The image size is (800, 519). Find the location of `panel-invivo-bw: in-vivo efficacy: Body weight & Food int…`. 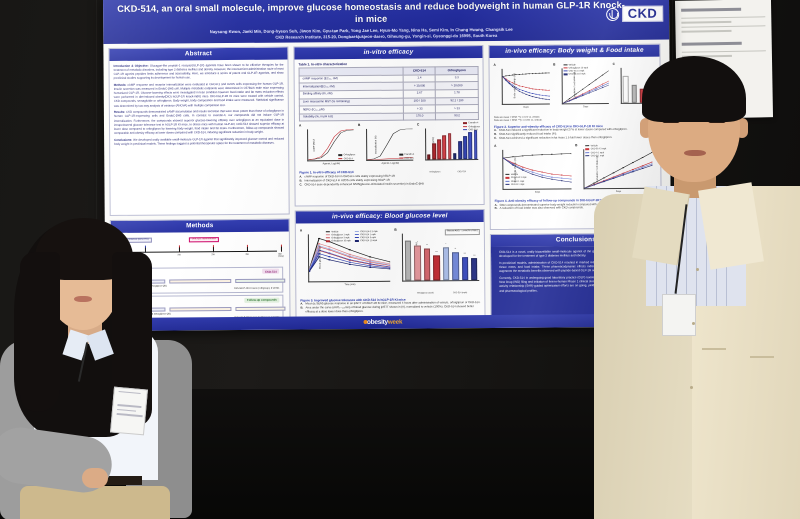

panel-invivo-bw: in-vivo efficacy: Body weight & Food int… is located at coordinates (575, 136).